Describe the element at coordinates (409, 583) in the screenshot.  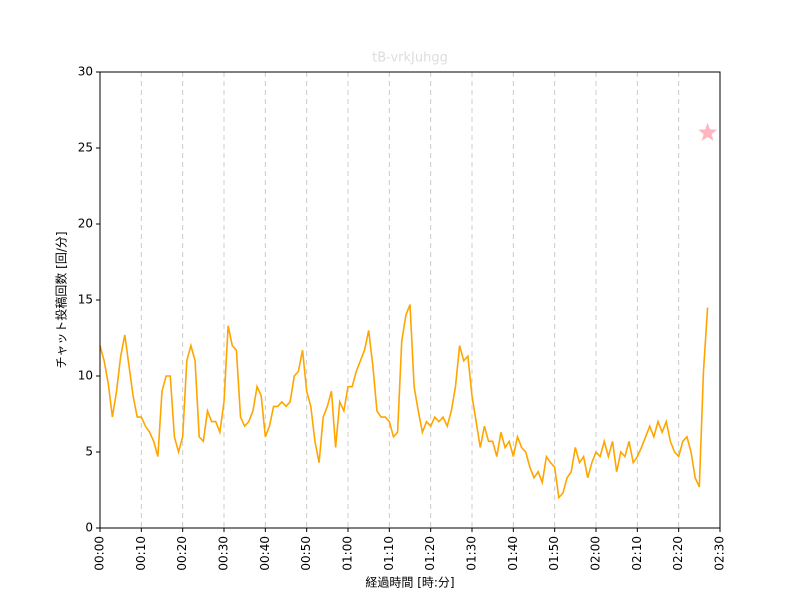
I see `x-axis-label: 経過時間 [時:分]` at that location.